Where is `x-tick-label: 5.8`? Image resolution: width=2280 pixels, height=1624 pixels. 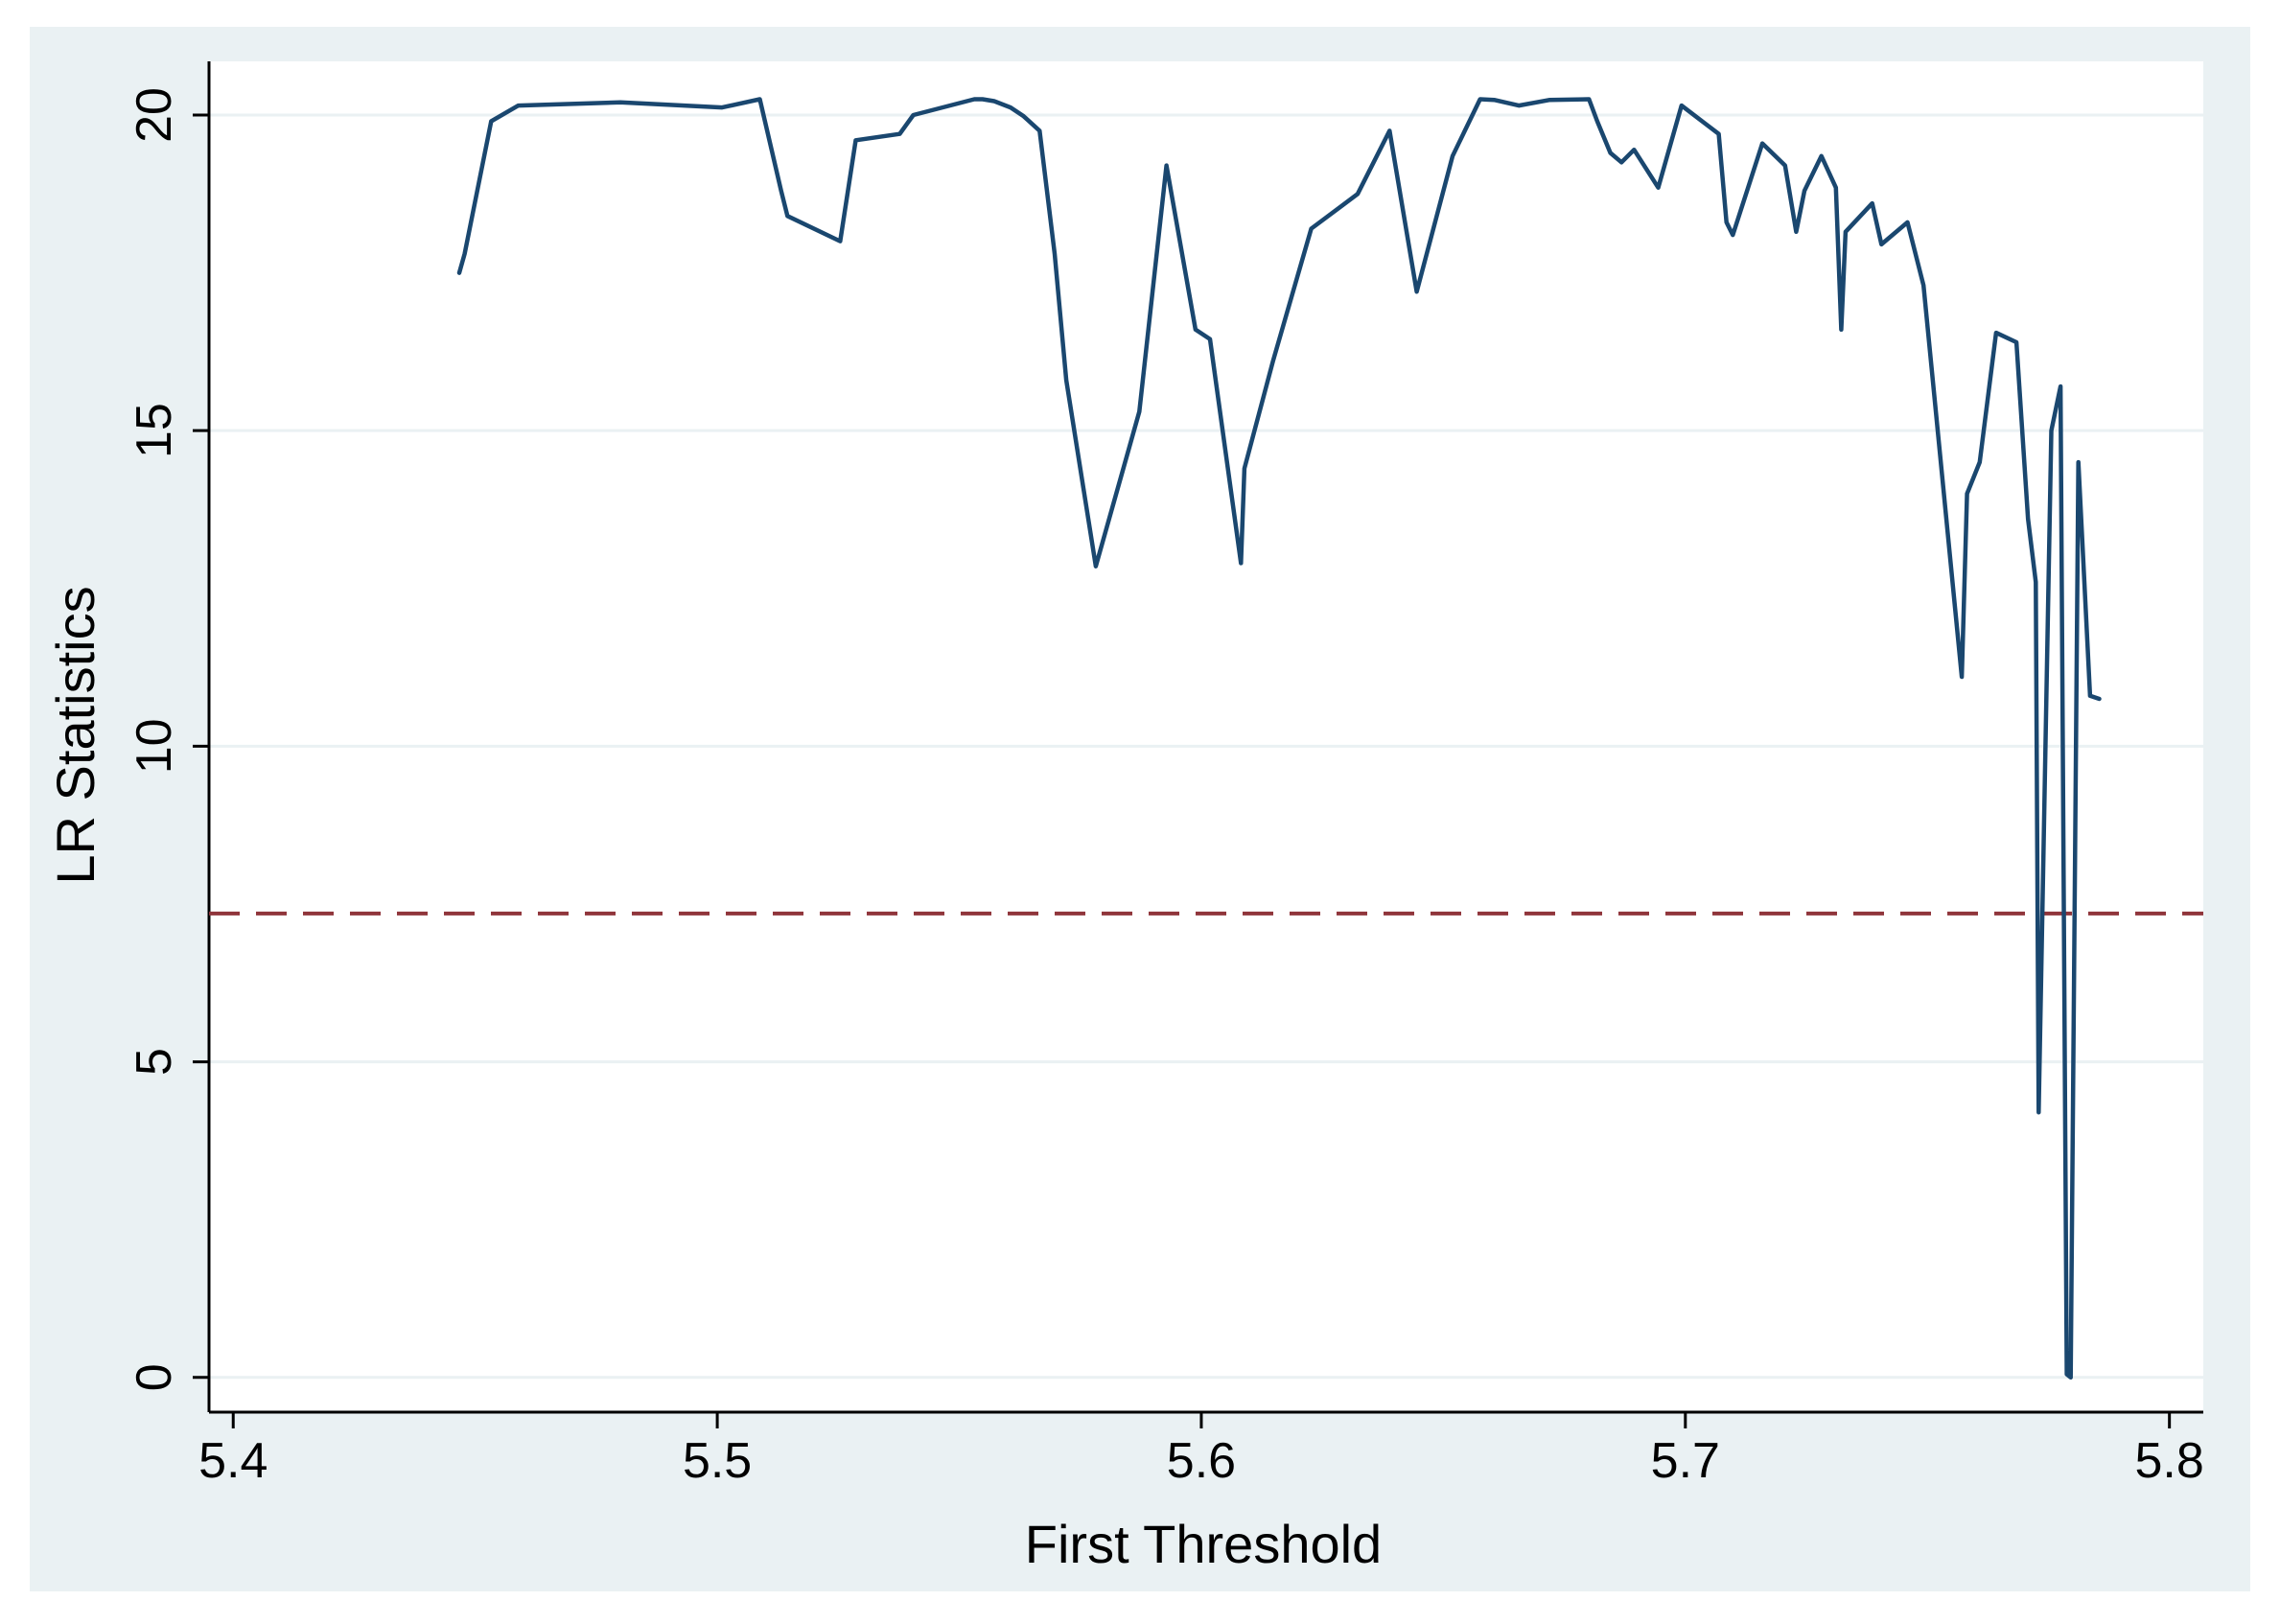 x-tick-label: 5.8 is located at coordinates (2169, 1461).